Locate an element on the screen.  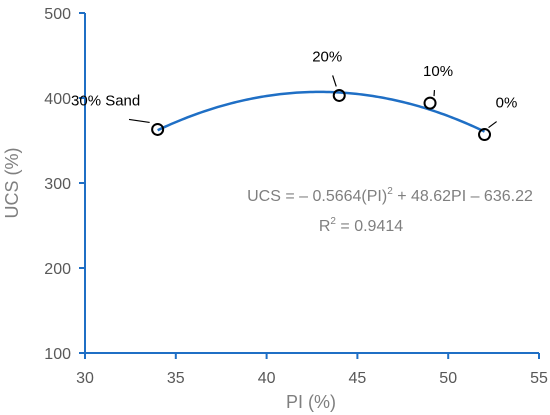
r-squared: R2 = 0.9414 is located at coordinates (361, 225).